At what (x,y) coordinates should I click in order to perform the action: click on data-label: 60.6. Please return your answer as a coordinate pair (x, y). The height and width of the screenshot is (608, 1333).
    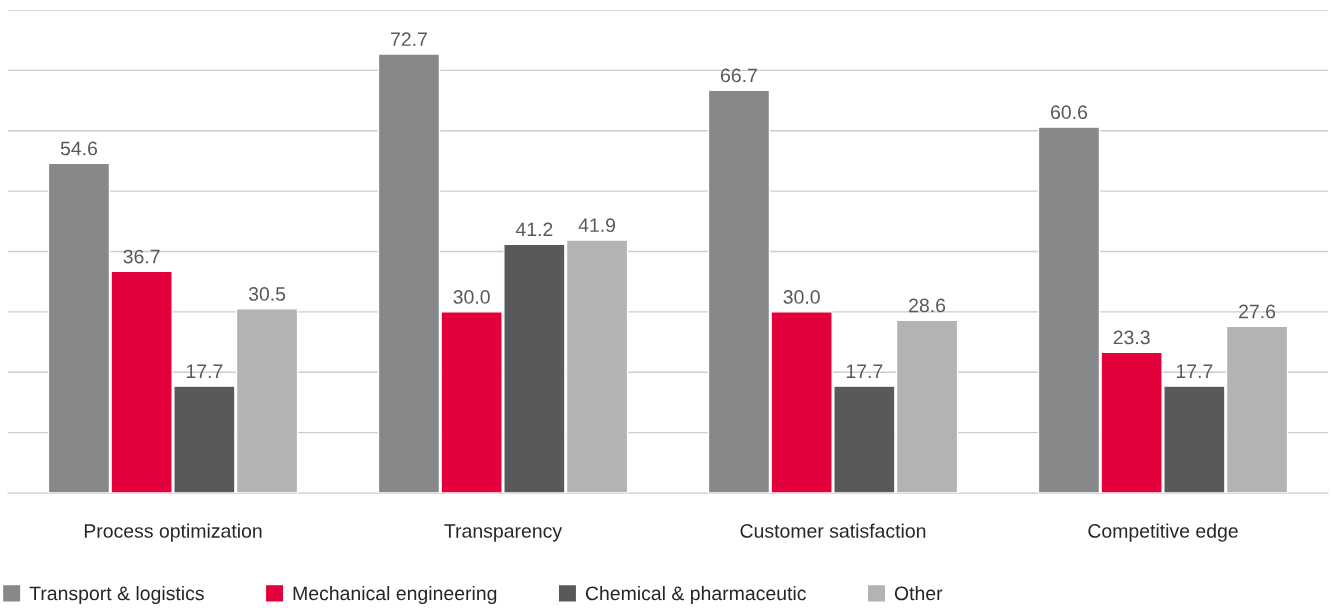
    Looking at the image, I should click on (1069, 112).